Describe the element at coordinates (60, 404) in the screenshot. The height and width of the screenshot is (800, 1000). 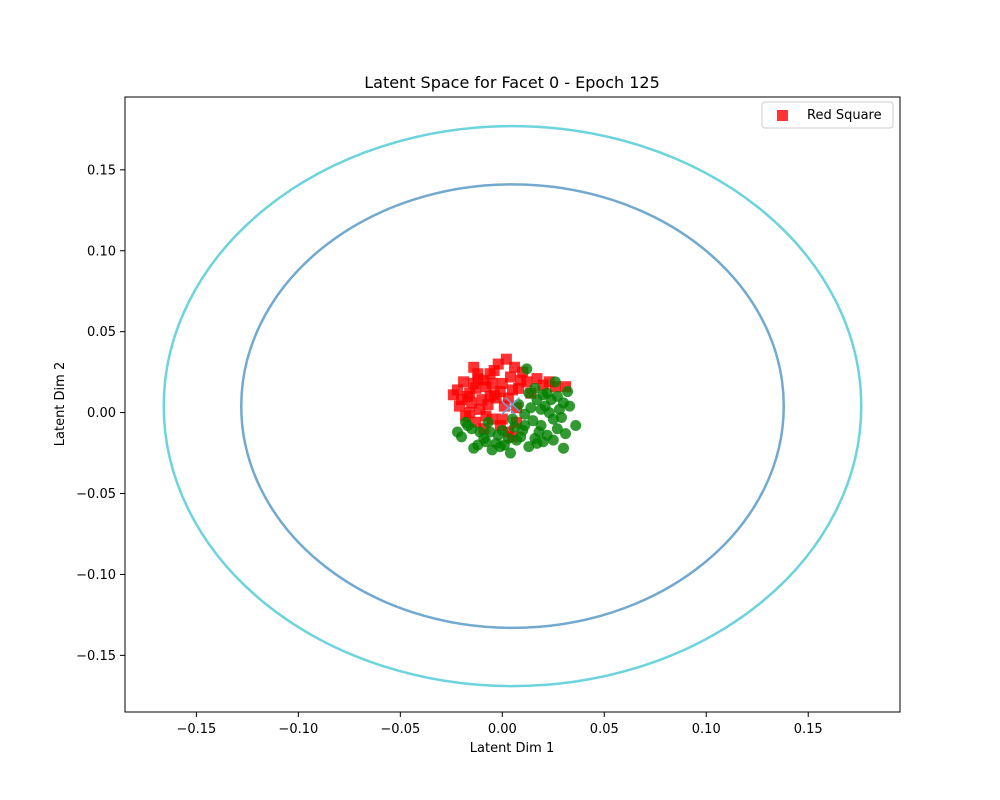
I see `y-axis-label: Latent Dim 2` at that location.